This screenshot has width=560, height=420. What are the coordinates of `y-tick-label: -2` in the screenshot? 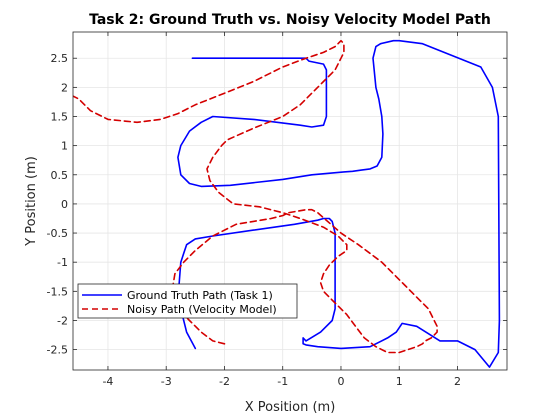 It's located at (62, 320).